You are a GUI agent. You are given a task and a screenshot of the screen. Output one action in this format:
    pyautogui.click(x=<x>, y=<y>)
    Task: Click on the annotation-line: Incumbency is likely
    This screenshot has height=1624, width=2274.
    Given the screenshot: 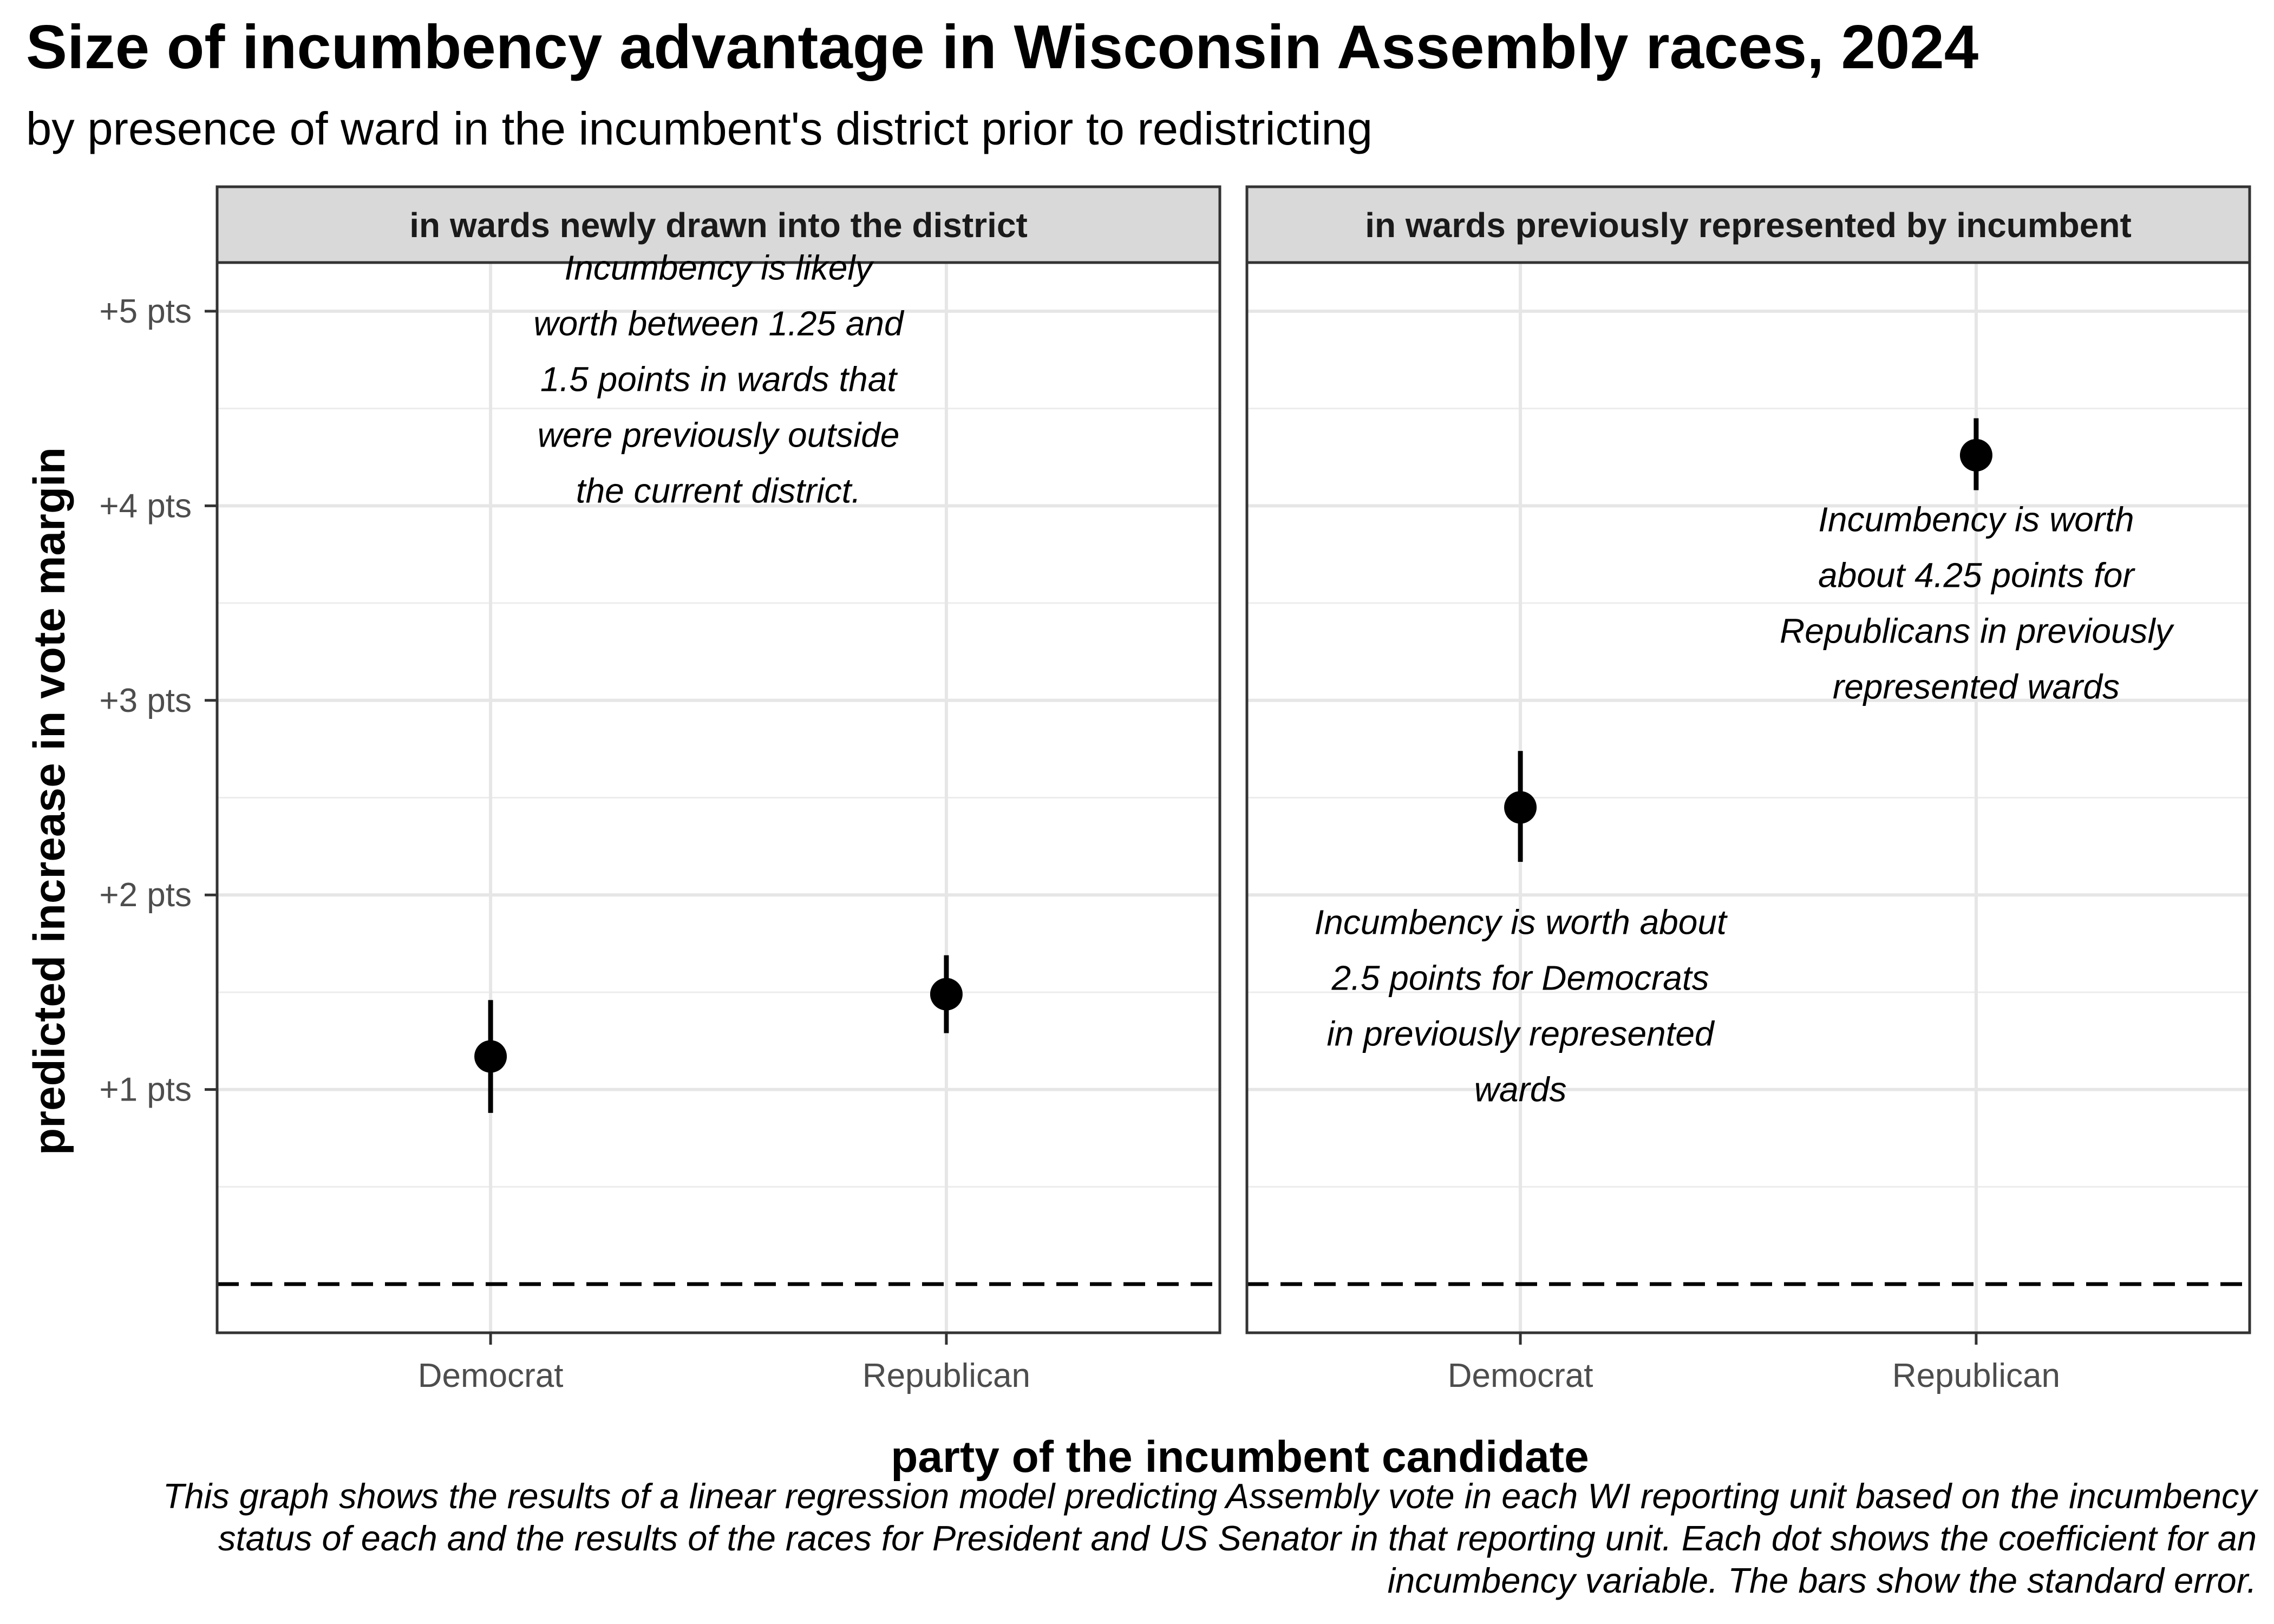 What is the action you would take?
    pyautogui.click(x=719, y=267)
    